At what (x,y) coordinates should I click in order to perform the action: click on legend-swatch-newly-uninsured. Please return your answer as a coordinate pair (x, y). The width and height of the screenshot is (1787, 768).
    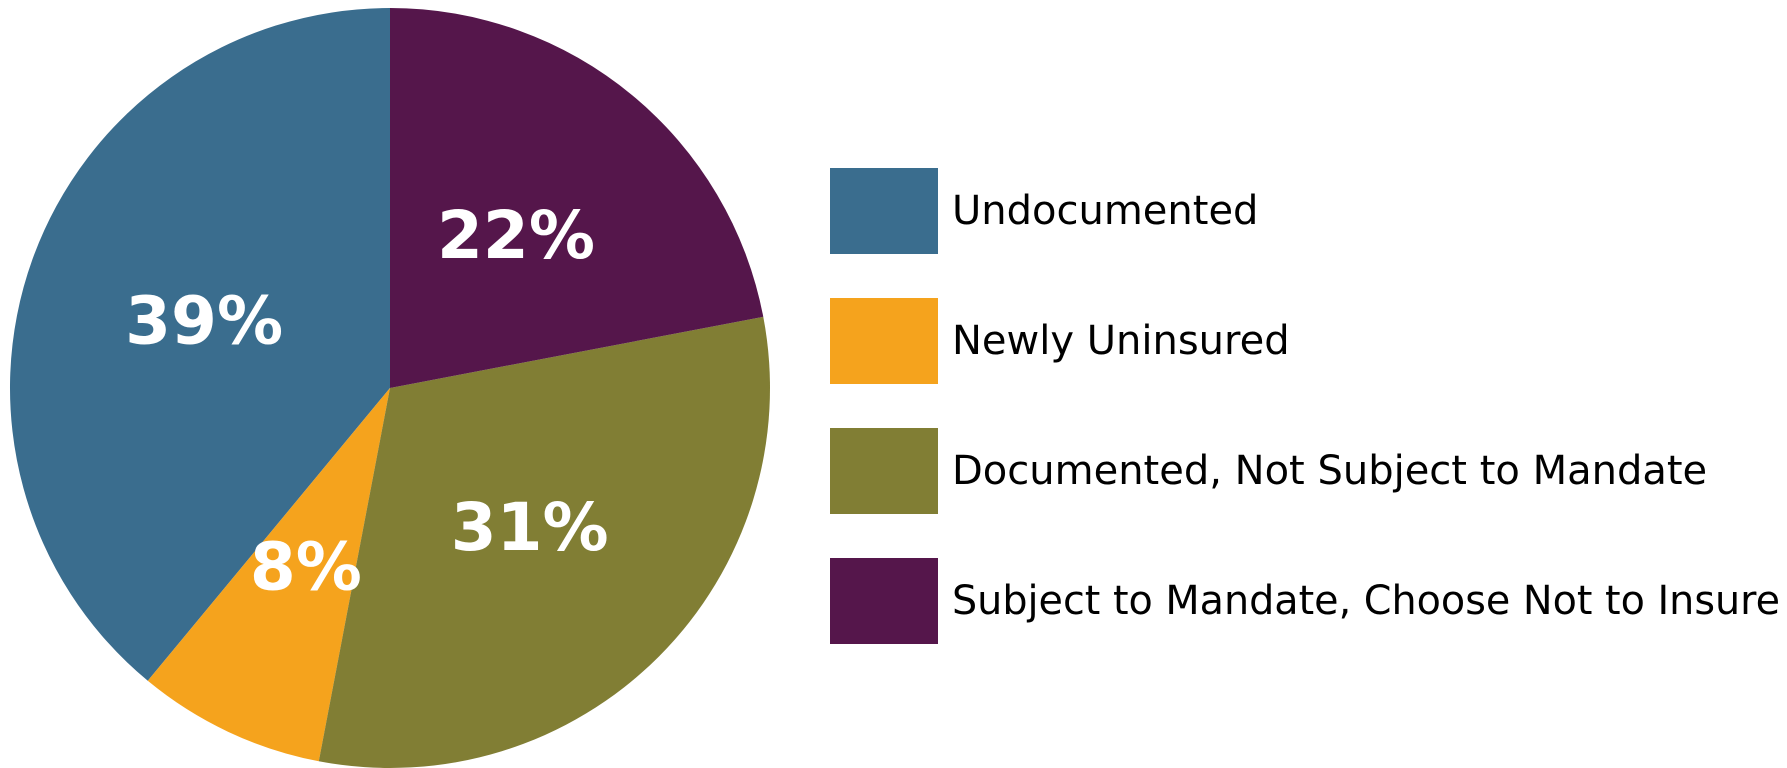
    Looking at the image, I should click on (884, 341).